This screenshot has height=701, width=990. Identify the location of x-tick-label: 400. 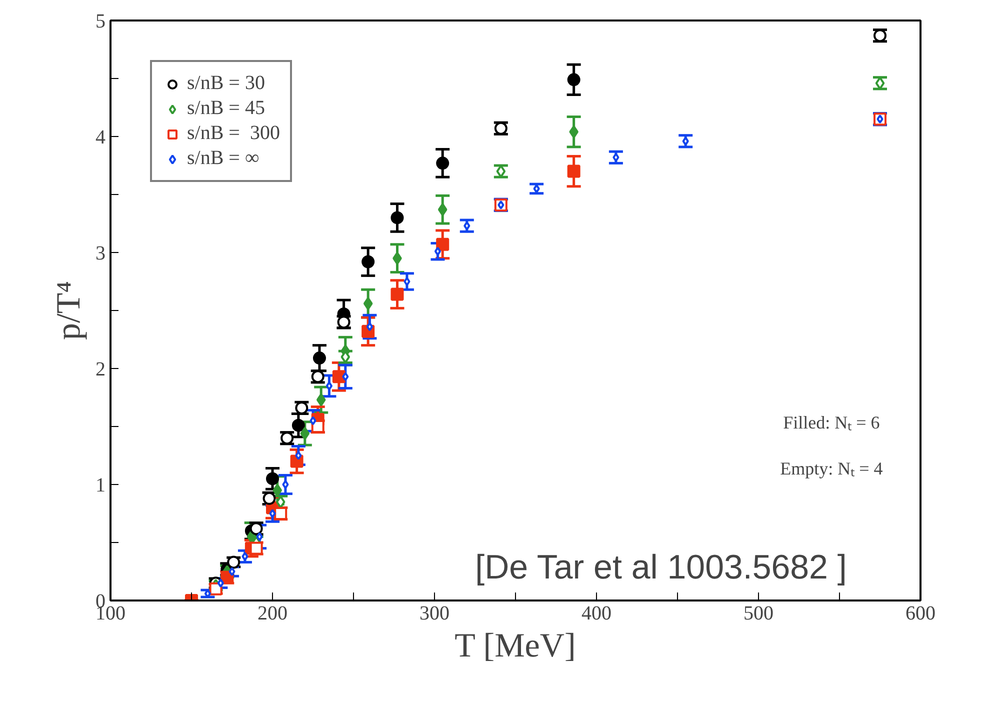
(597, 613).